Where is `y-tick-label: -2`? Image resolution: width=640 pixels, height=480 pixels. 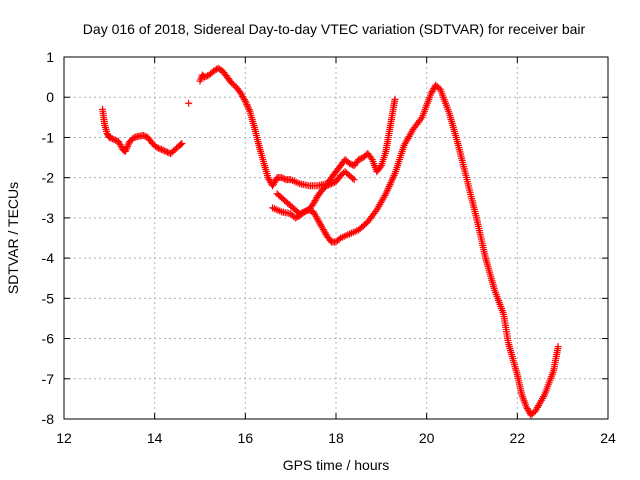 y-tick-label: -2 is located at coordinates (48, 178).